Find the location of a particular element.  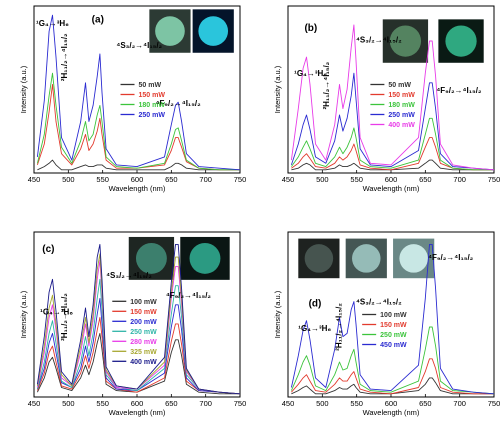

series-line-325-mw is located at coordinates (138, 324).